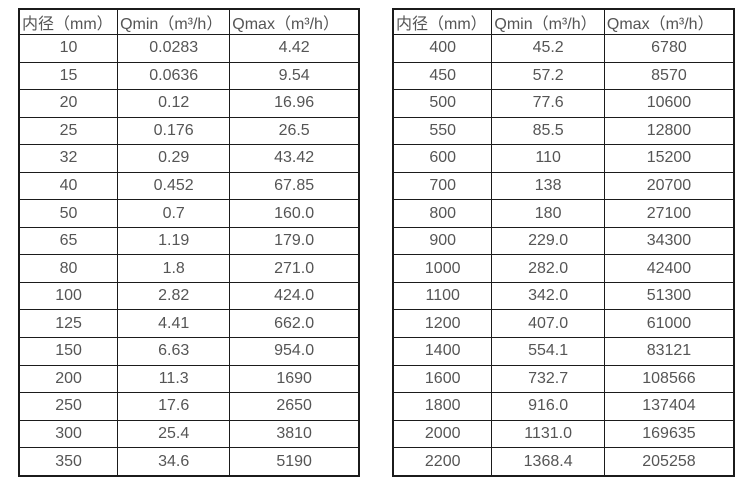 This screenshot has height=483, width=750. What do you see at coordinates (68, 434) in the screenshot?
I see `table-cell: 300` at bounding box center [68, 434].